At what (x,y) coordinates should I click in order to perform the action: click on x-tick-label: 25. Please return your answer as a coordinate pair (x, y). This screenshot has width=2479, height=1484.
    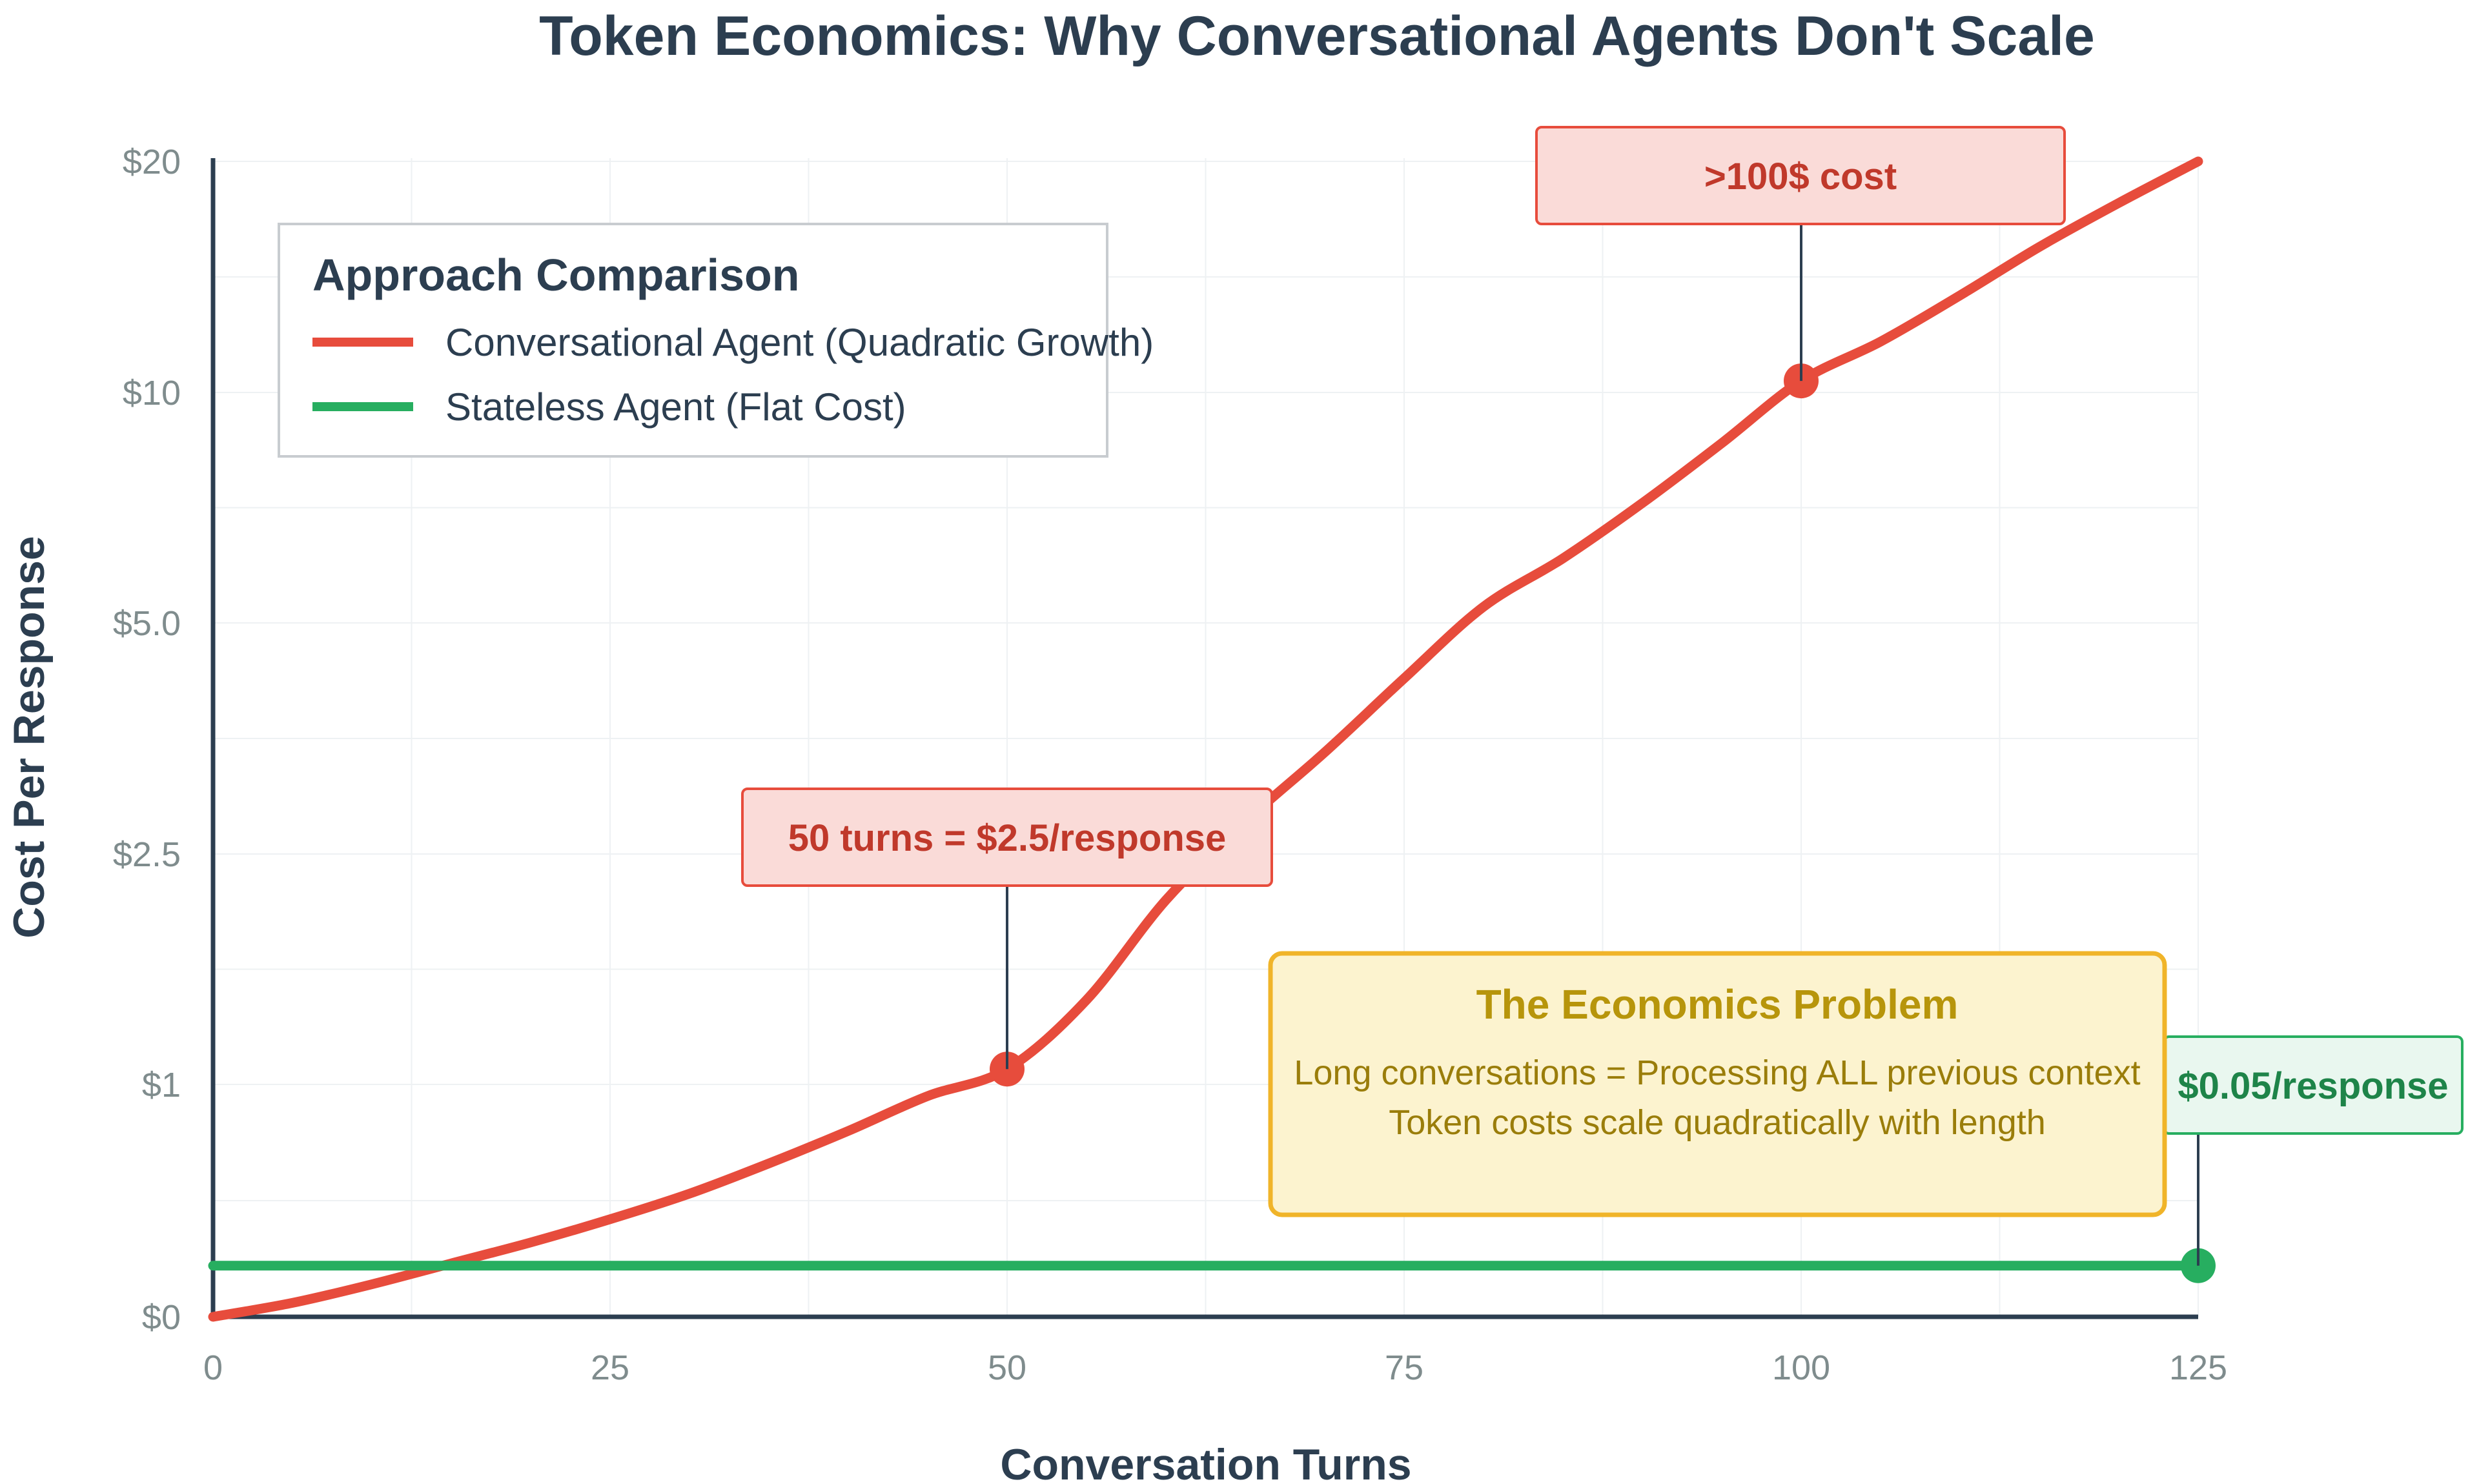
    Looking at the image, I should click on (610, 1367).